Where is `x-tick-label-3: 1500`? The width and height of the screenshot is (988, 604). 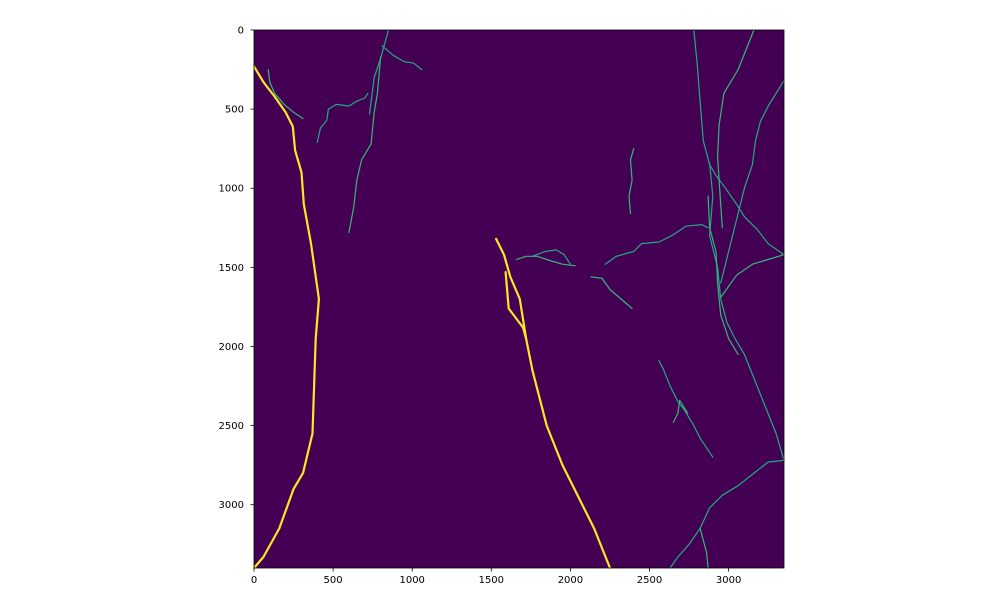
x-tick-label-3: 1500 is located at coordinates (491, 580).